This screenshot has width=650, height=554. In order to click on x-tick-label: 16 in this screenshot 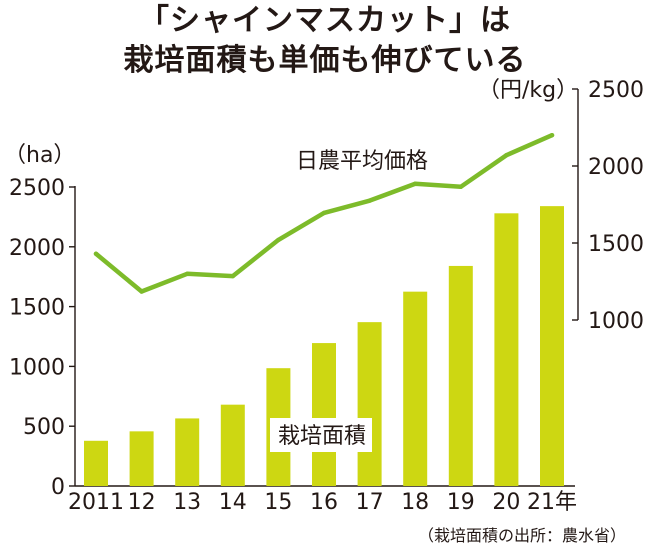, I will do `click(324, 502)`.